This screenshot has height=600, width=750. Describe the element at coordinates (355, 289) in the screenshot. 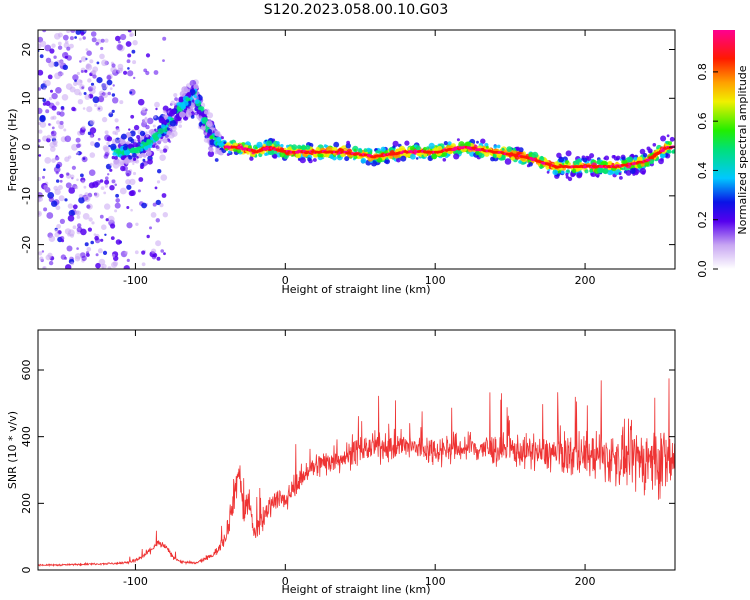

I see `spectrogram-xlabel: Height of straight line (km)` at that location.